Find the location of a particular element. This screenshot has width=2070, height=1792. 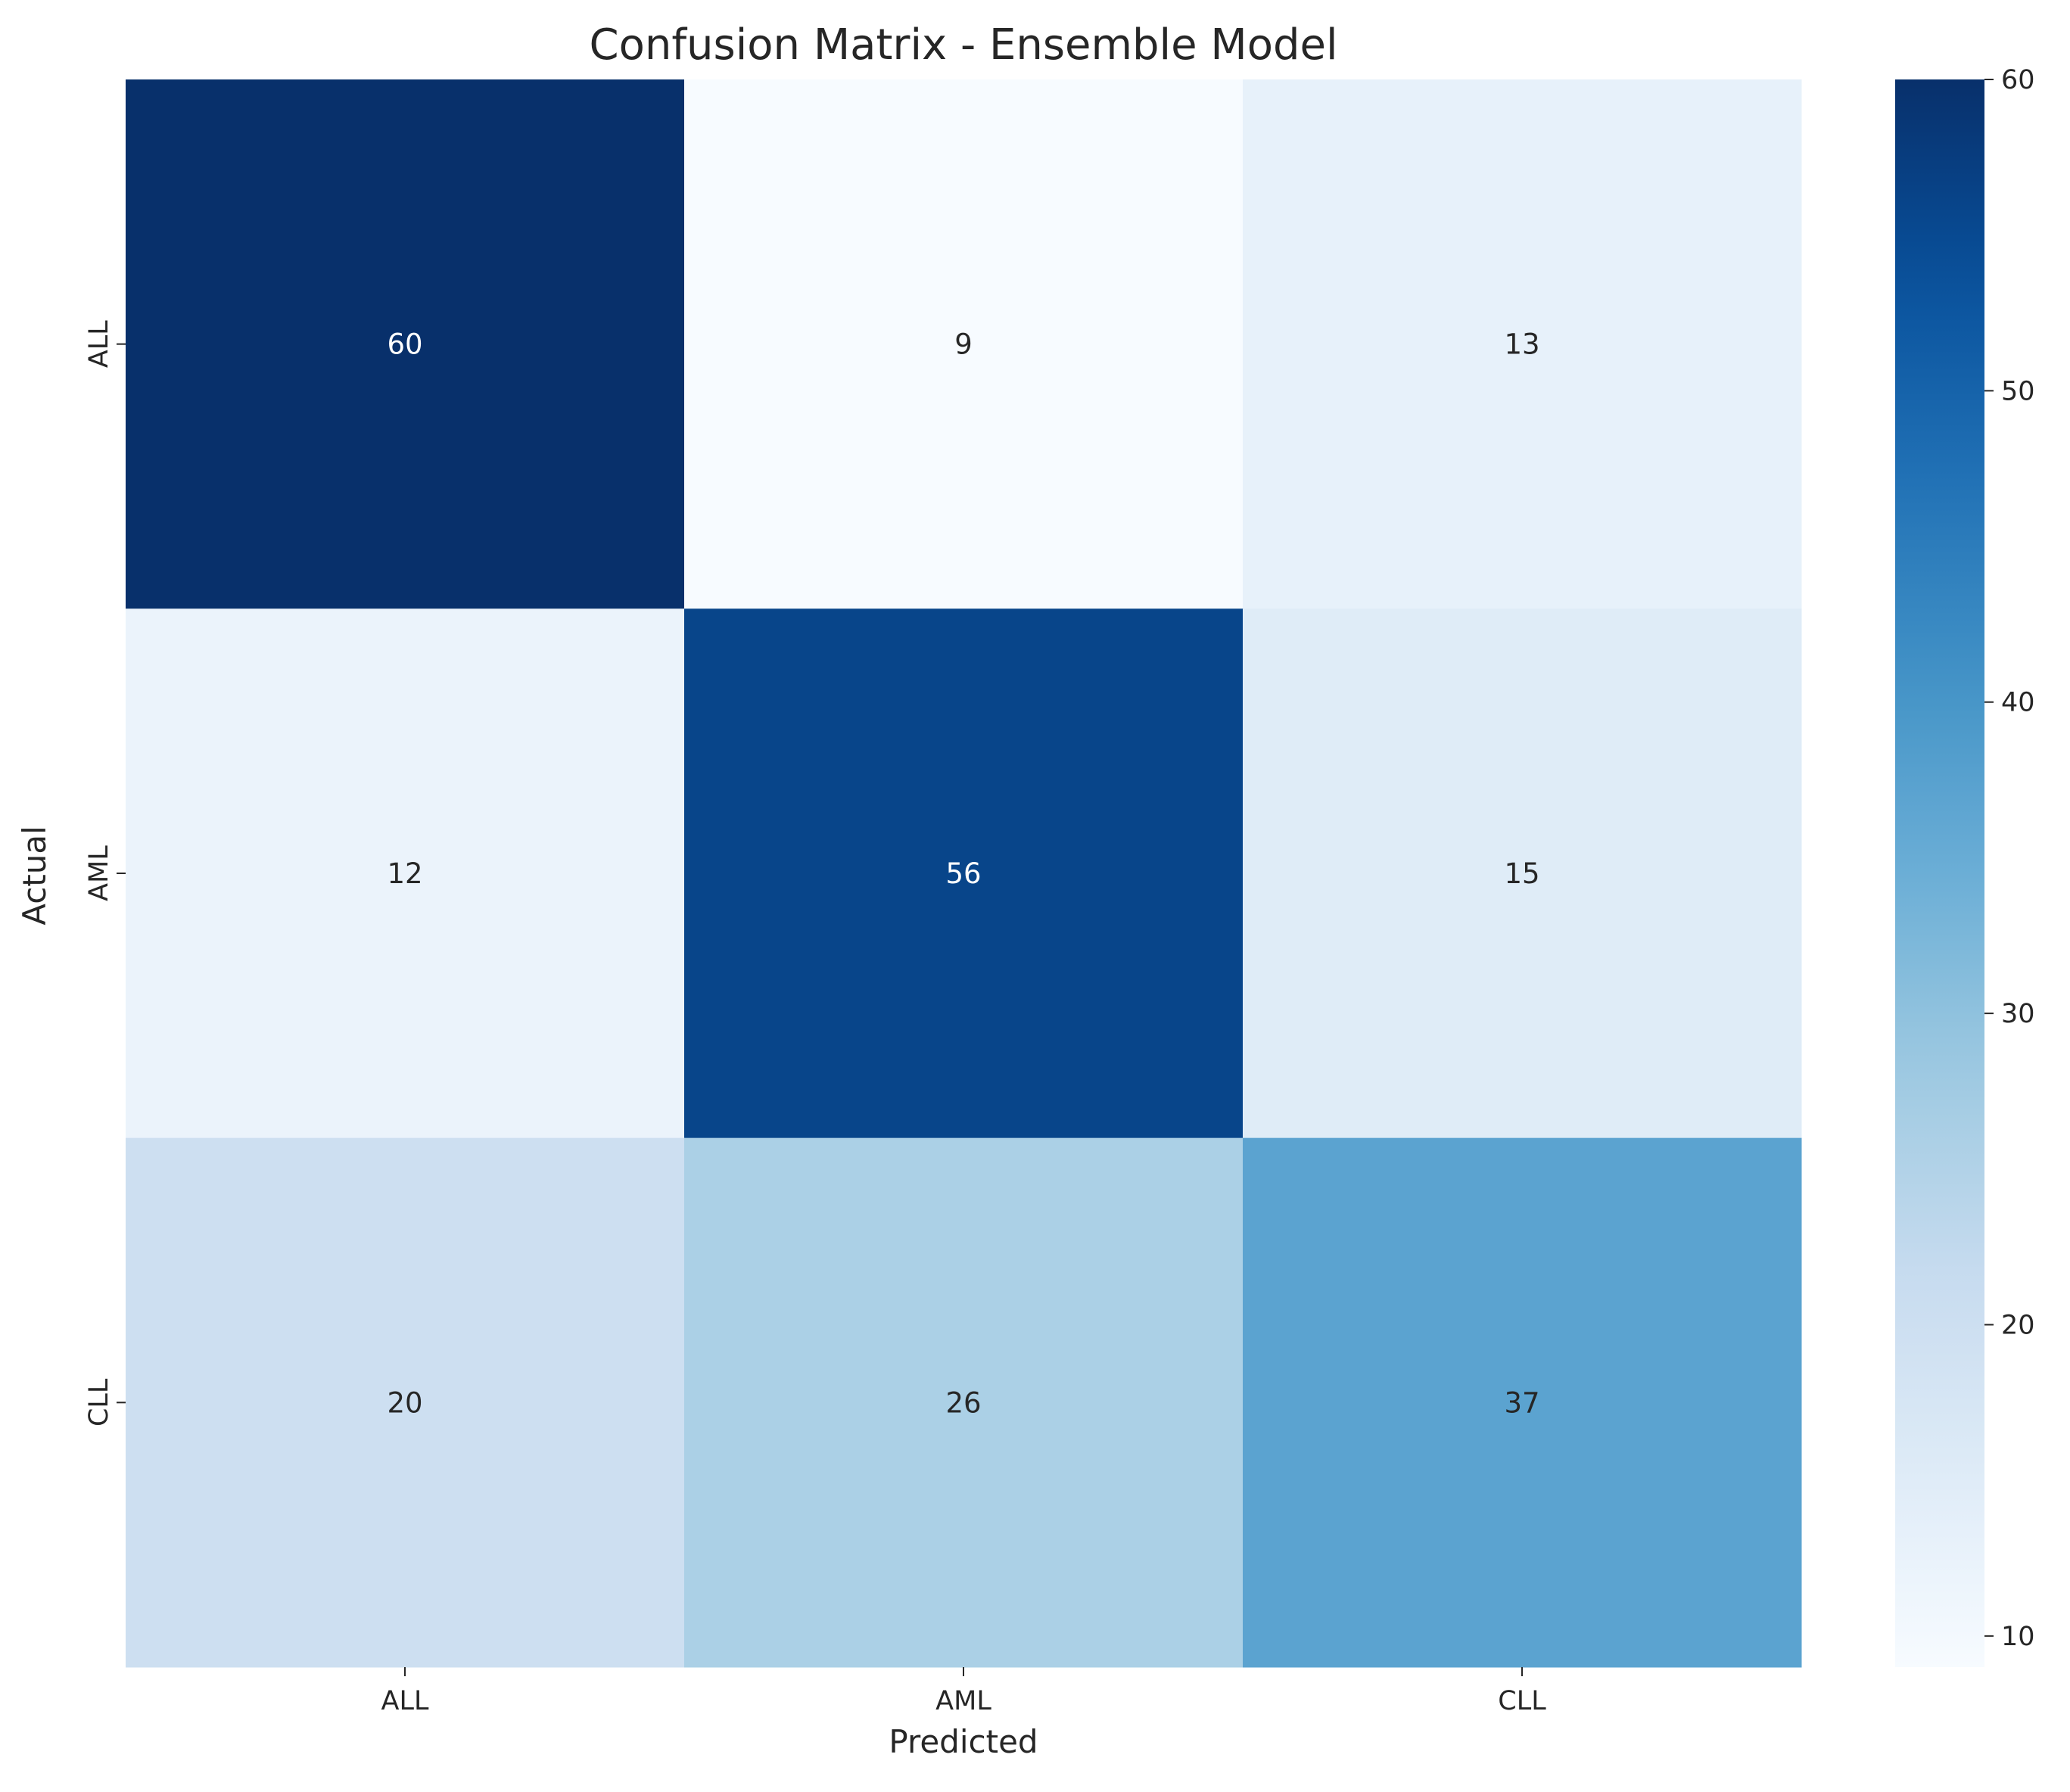

cell-CLL-AML is located at coordinates (964, 1402).